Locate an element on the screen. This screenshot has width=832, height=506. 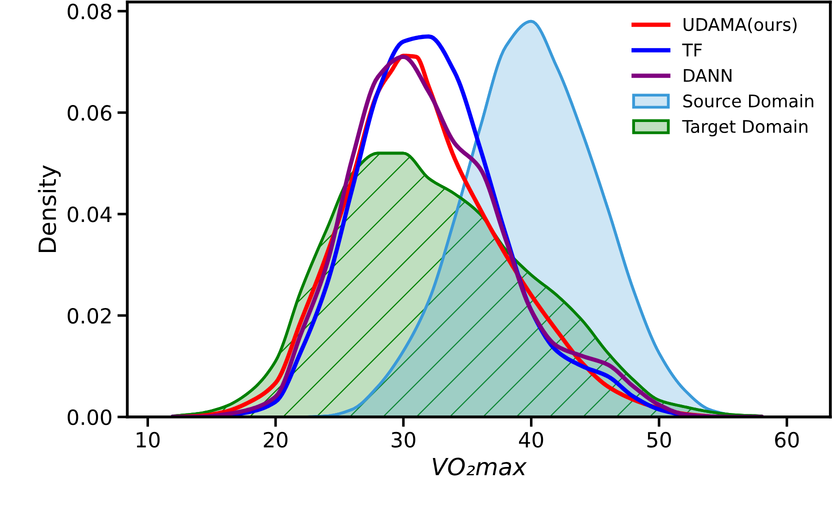
y-tick-label: 0.08 is located at coordinates (90, 12).